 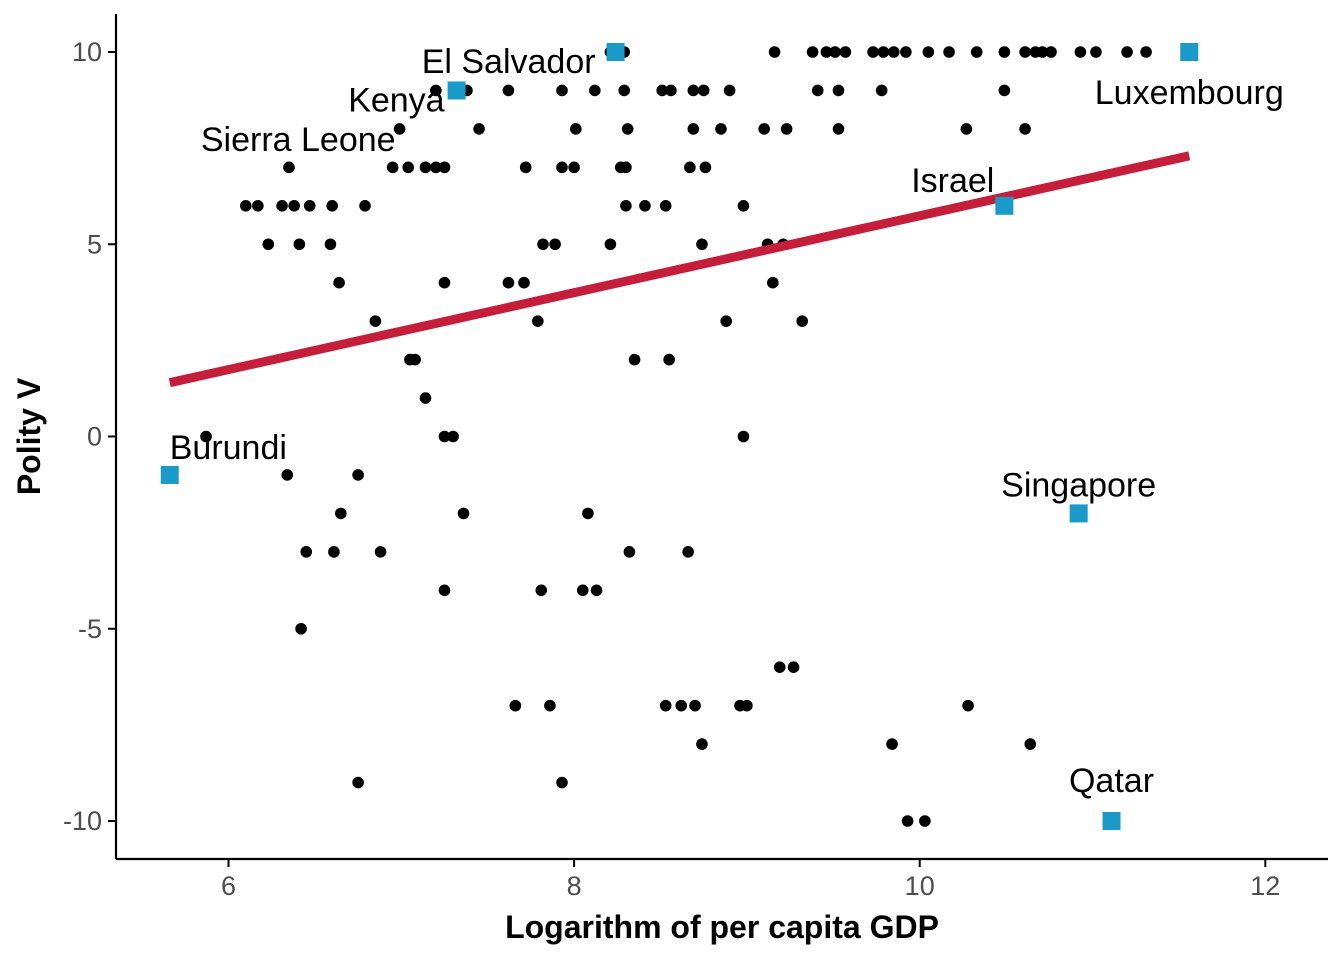 I want to click on x-tick-label: 10, so click(x=920, y=886).